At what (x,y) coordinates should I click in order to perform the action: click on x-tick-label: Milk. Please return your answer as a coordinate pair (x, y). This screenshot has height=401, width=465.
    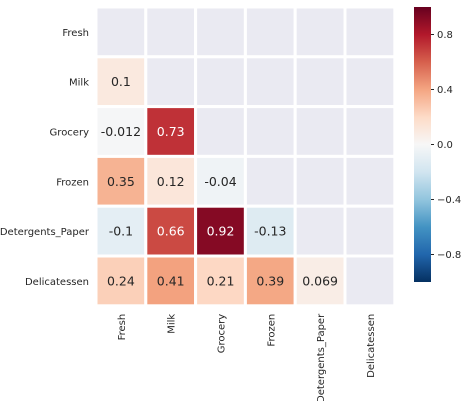
    Looking at the image, I should click on (172, 324).